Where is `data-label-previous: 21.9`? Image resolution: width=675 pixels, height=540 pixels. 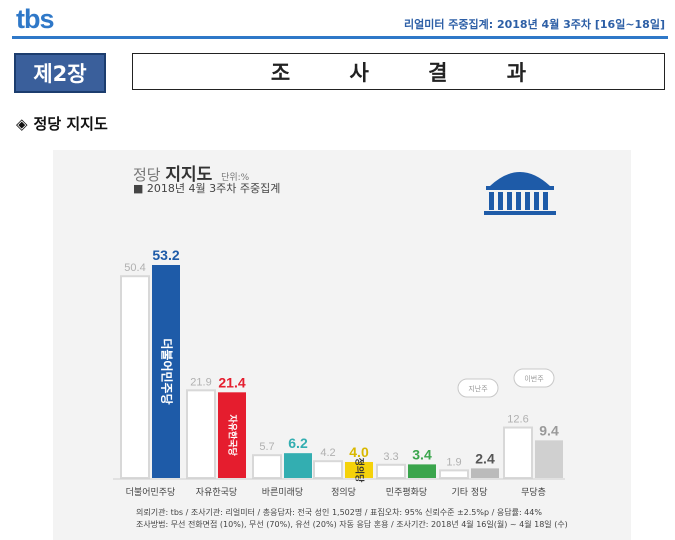
data-label-previous: 21.9 is located at coordinates (200, 382).